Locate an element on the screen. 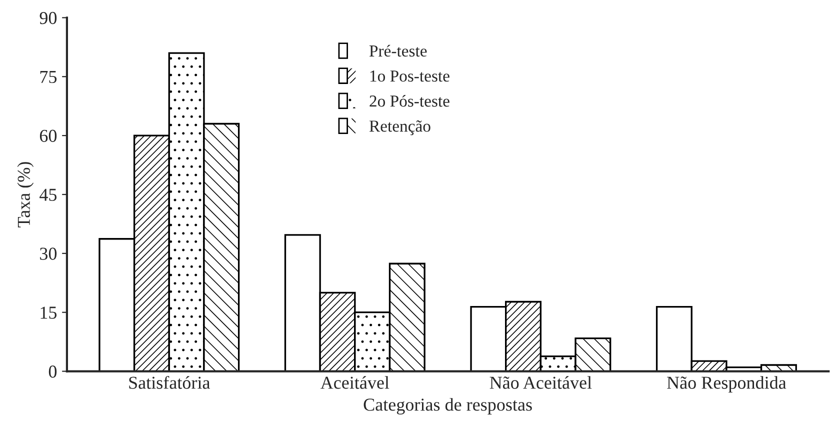 The height and width of the screenshot is (442, 837). x-tick-label: Não Respondida is located at coordinates (726, 384).